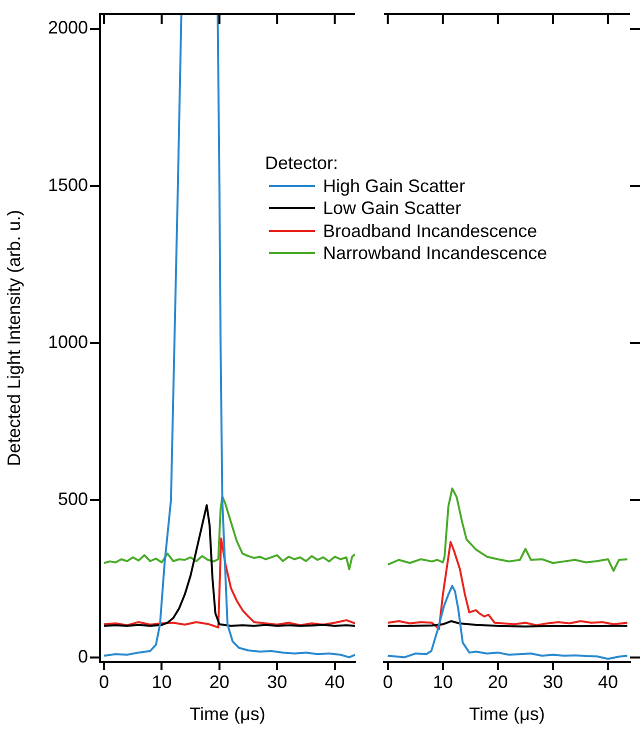 Image resolution: width=640 pixels, height=730 pixels. What do you see at coordinates (68, 28) in the screenshot?
I see `y-tick-label: 2000` at bounding box center [68, 28].